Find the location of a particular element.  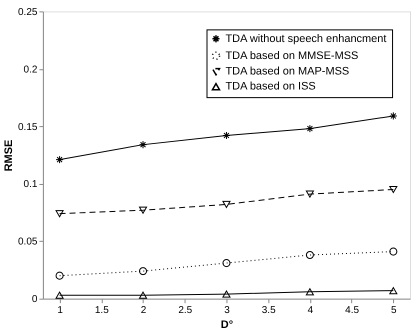

y-tick-label: 0.25 is located at coordinates (28, 12).